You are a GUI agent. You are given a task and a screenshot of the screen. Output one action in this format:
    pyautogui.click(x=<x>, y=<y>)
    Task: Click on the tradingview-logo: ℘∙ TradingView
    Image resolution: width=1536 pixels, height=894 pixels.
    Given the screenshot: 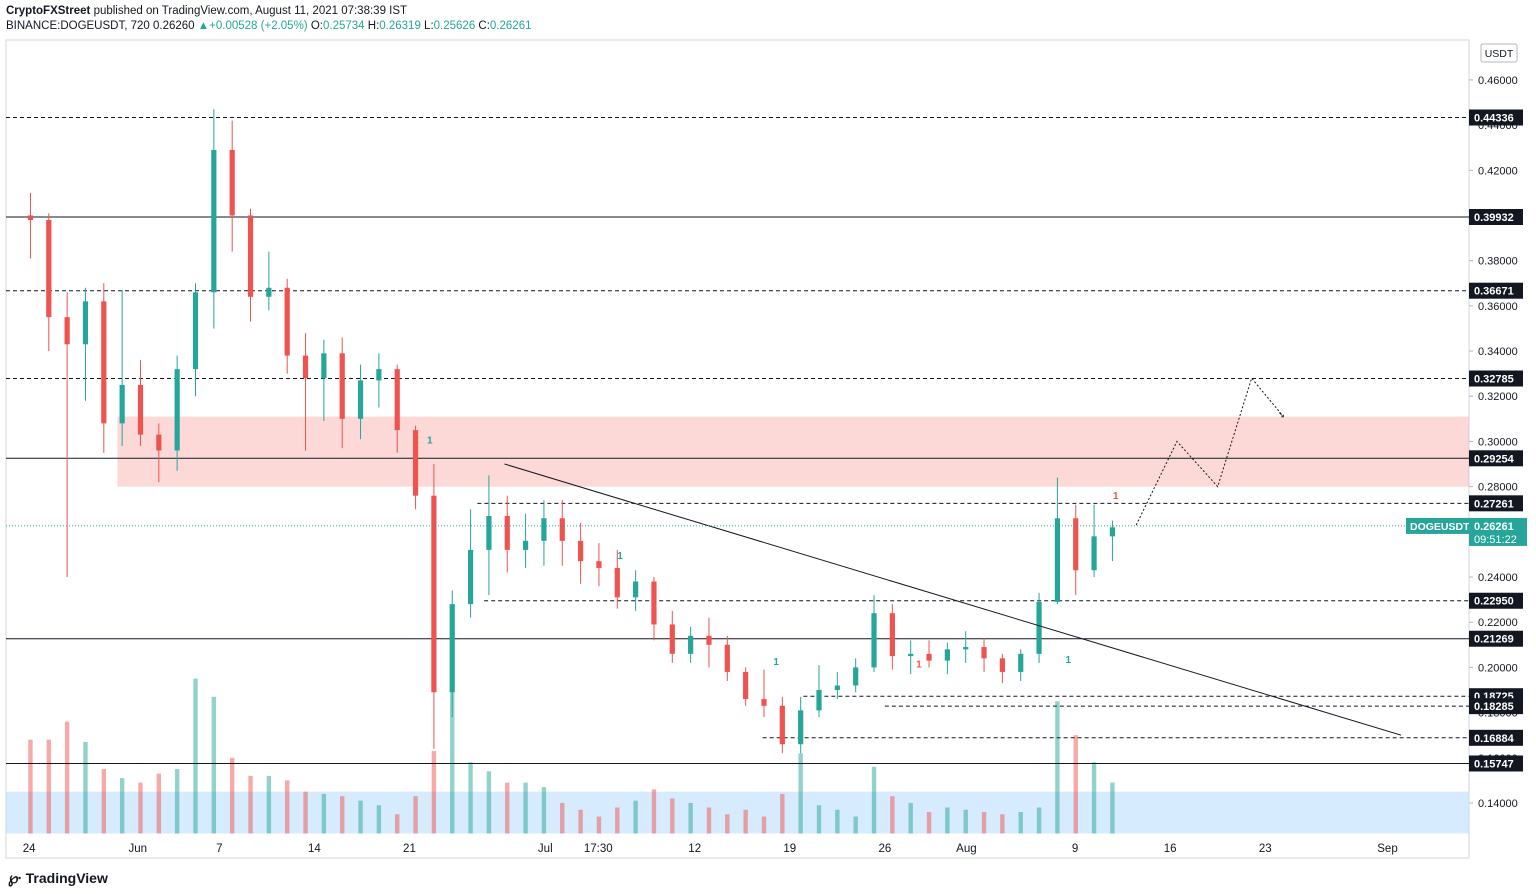 What is the action you would take?
    pyautogui.click(x=58, y=878)
    